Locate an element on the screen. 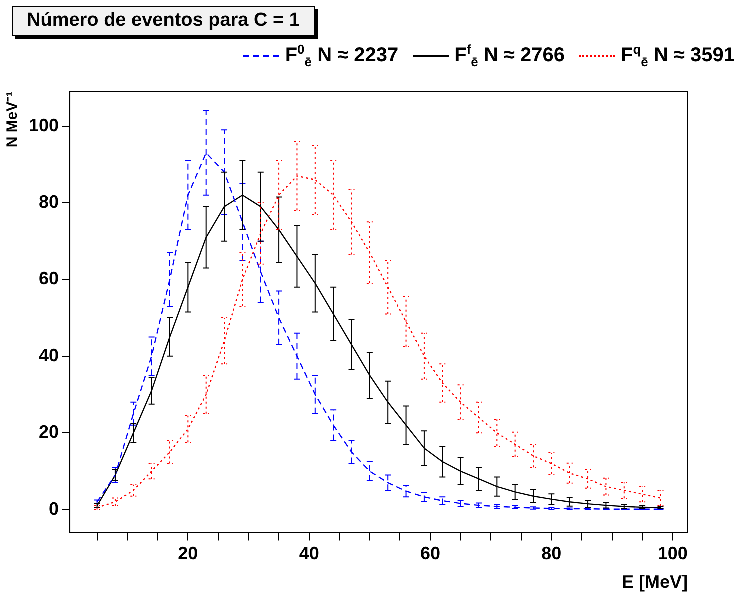 This screenshot has height=598, width=743. y-tick-label: 60 is located at coordinates (49, 278).